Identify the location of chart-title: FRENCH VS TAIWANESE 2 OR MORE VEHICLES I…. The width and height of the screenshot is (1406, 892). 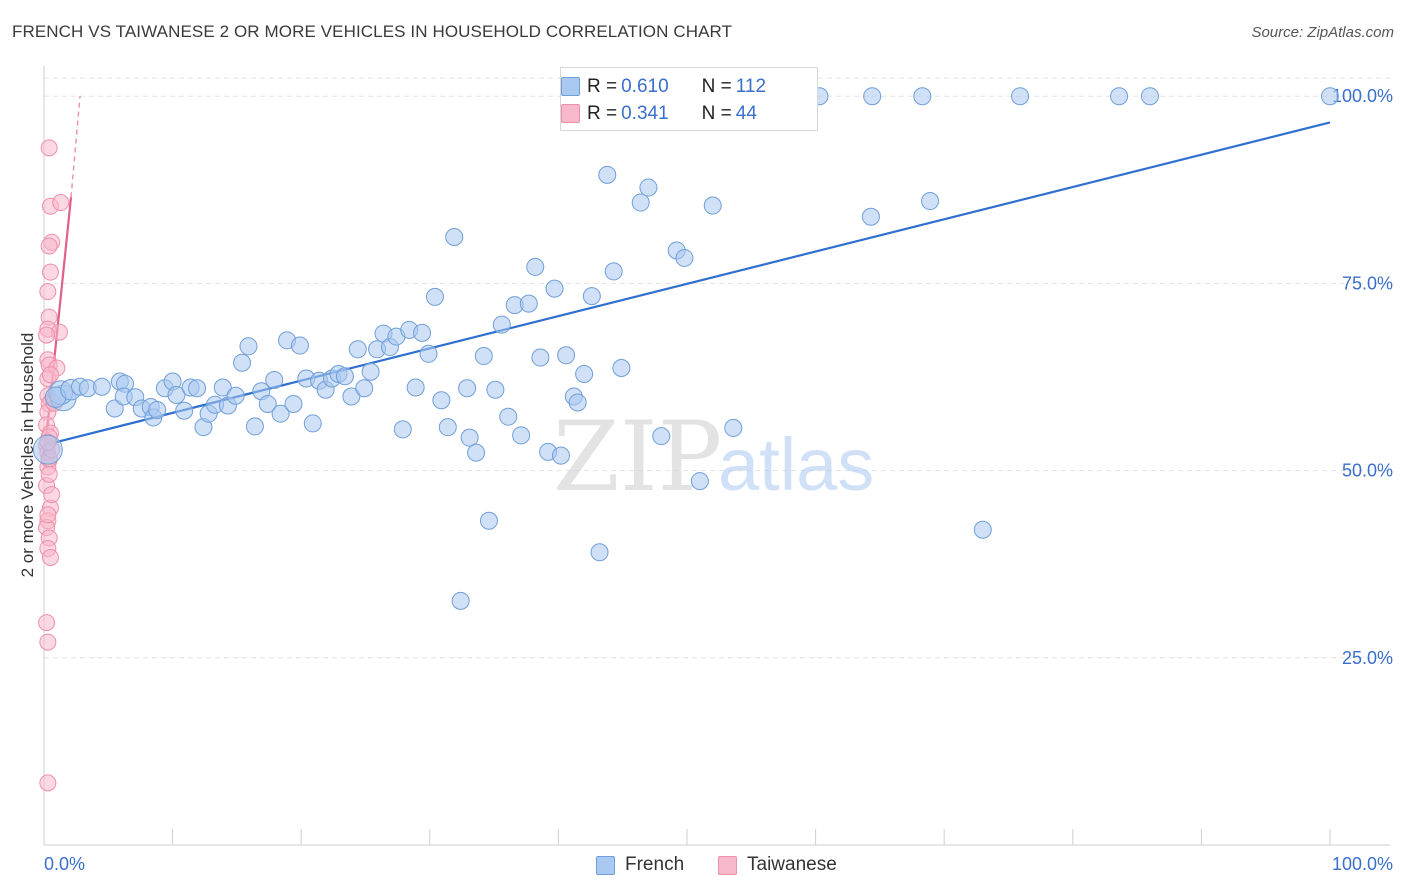
(372, 31).